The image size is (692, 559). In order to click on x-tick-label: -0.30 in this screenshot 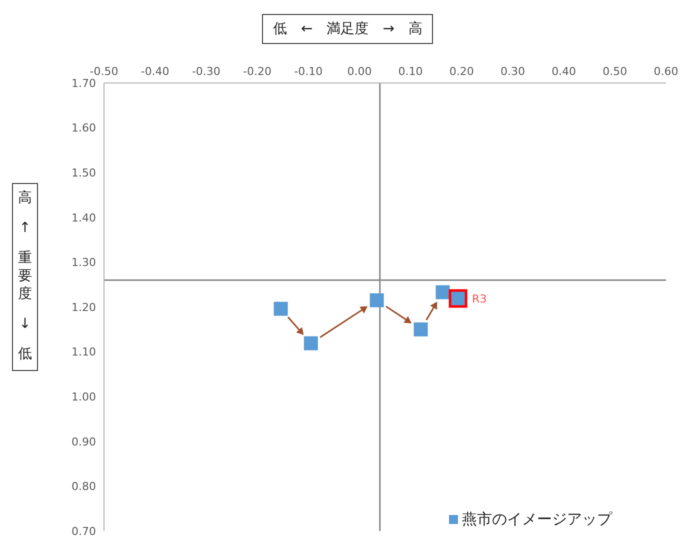, I will do `click(206, 71)`.